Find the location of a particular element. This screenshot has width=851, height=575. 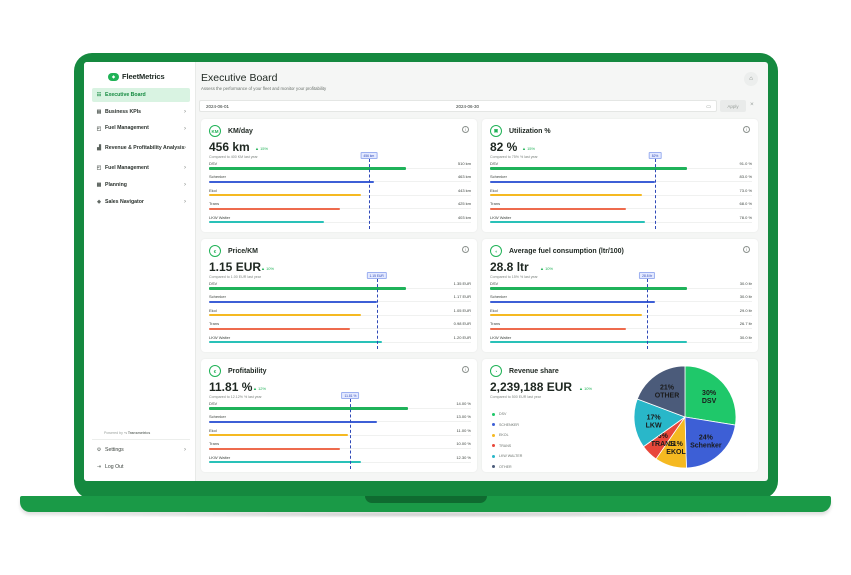

comparison-row: Ekol 443 km is located at coordinates (340, 193).